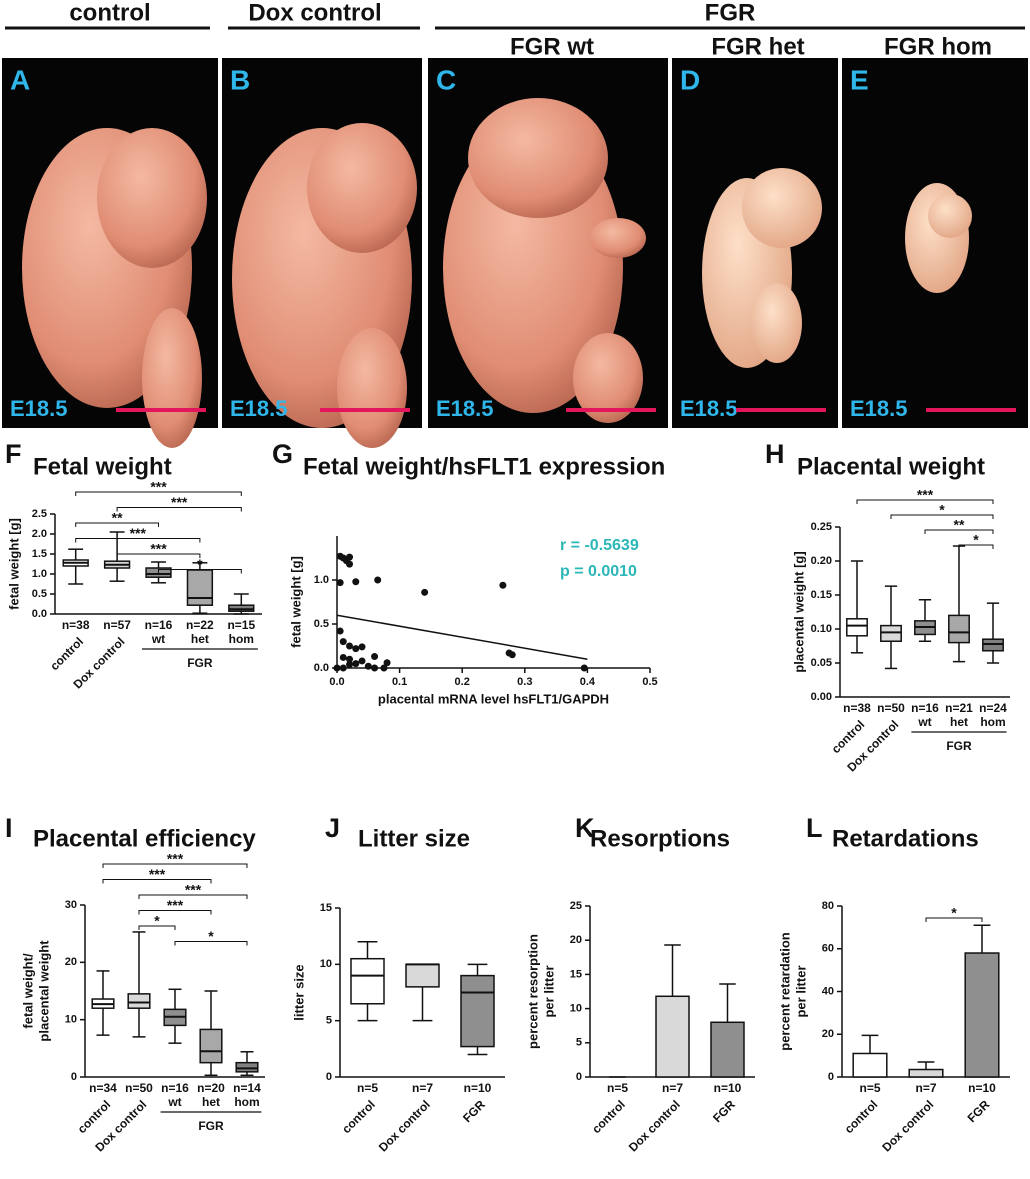  What do you see at coordinates (20, 79) in the screenshot?
I see `panel-letter: A` at bounding box center [20, 79].